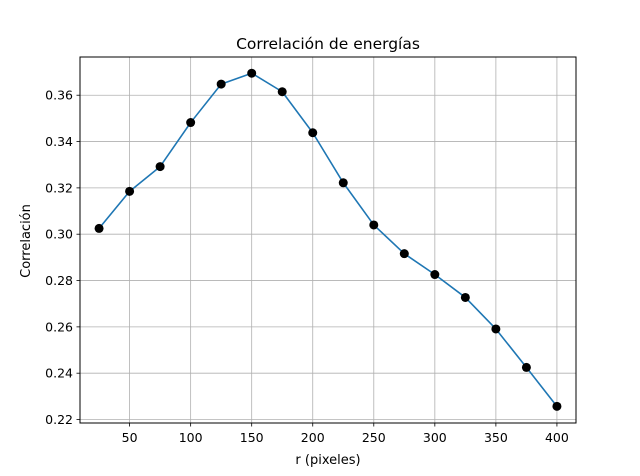  Describe the element at coordinates (59, 419) in the screenshot. I see `y-tick-label: 0.22` at that location.